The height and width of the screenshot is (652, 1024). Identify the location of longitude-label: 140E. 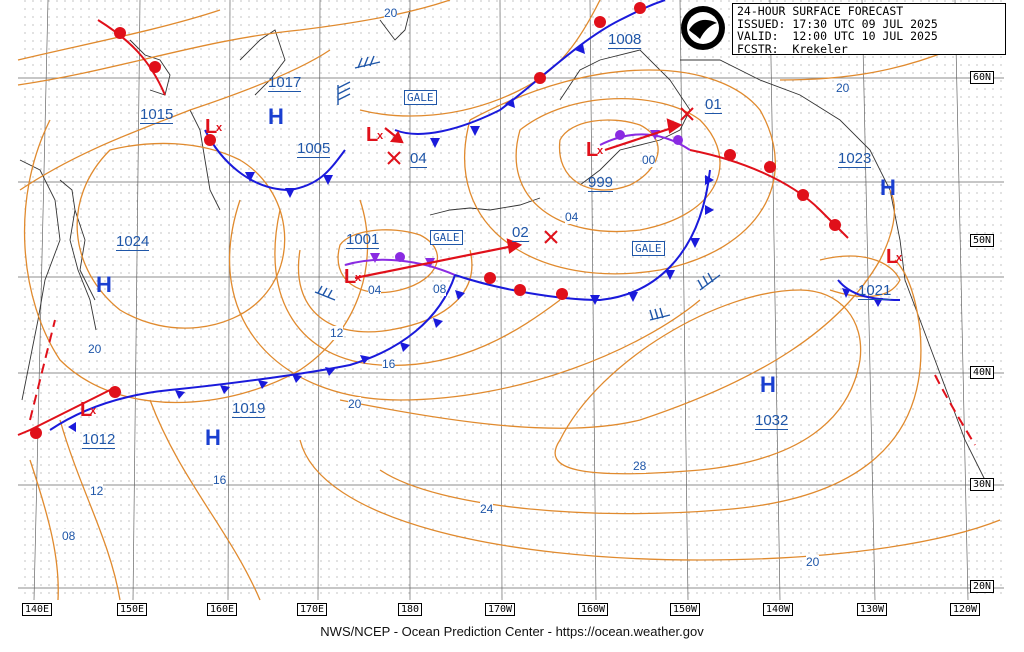
(37, 609).